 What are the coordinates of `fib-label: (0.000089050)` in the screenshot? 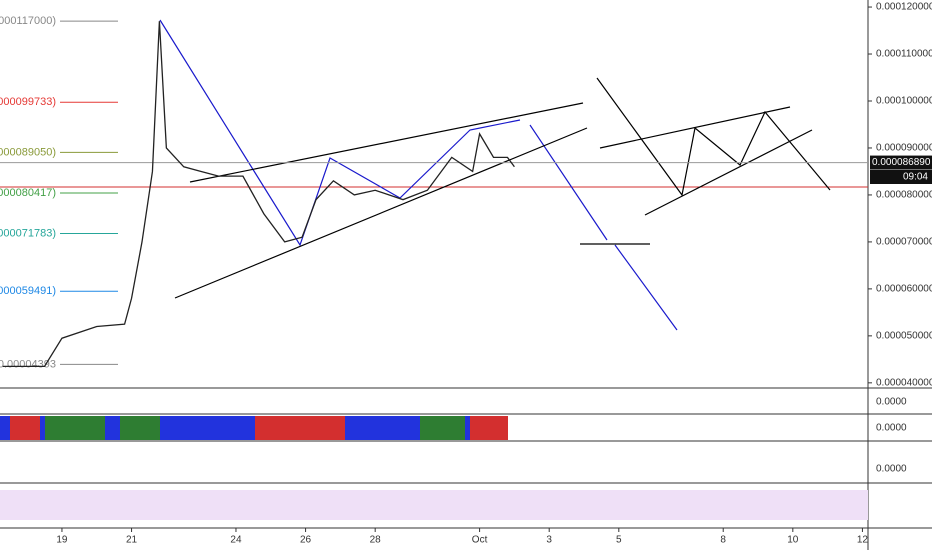 It's located at (28, 152).